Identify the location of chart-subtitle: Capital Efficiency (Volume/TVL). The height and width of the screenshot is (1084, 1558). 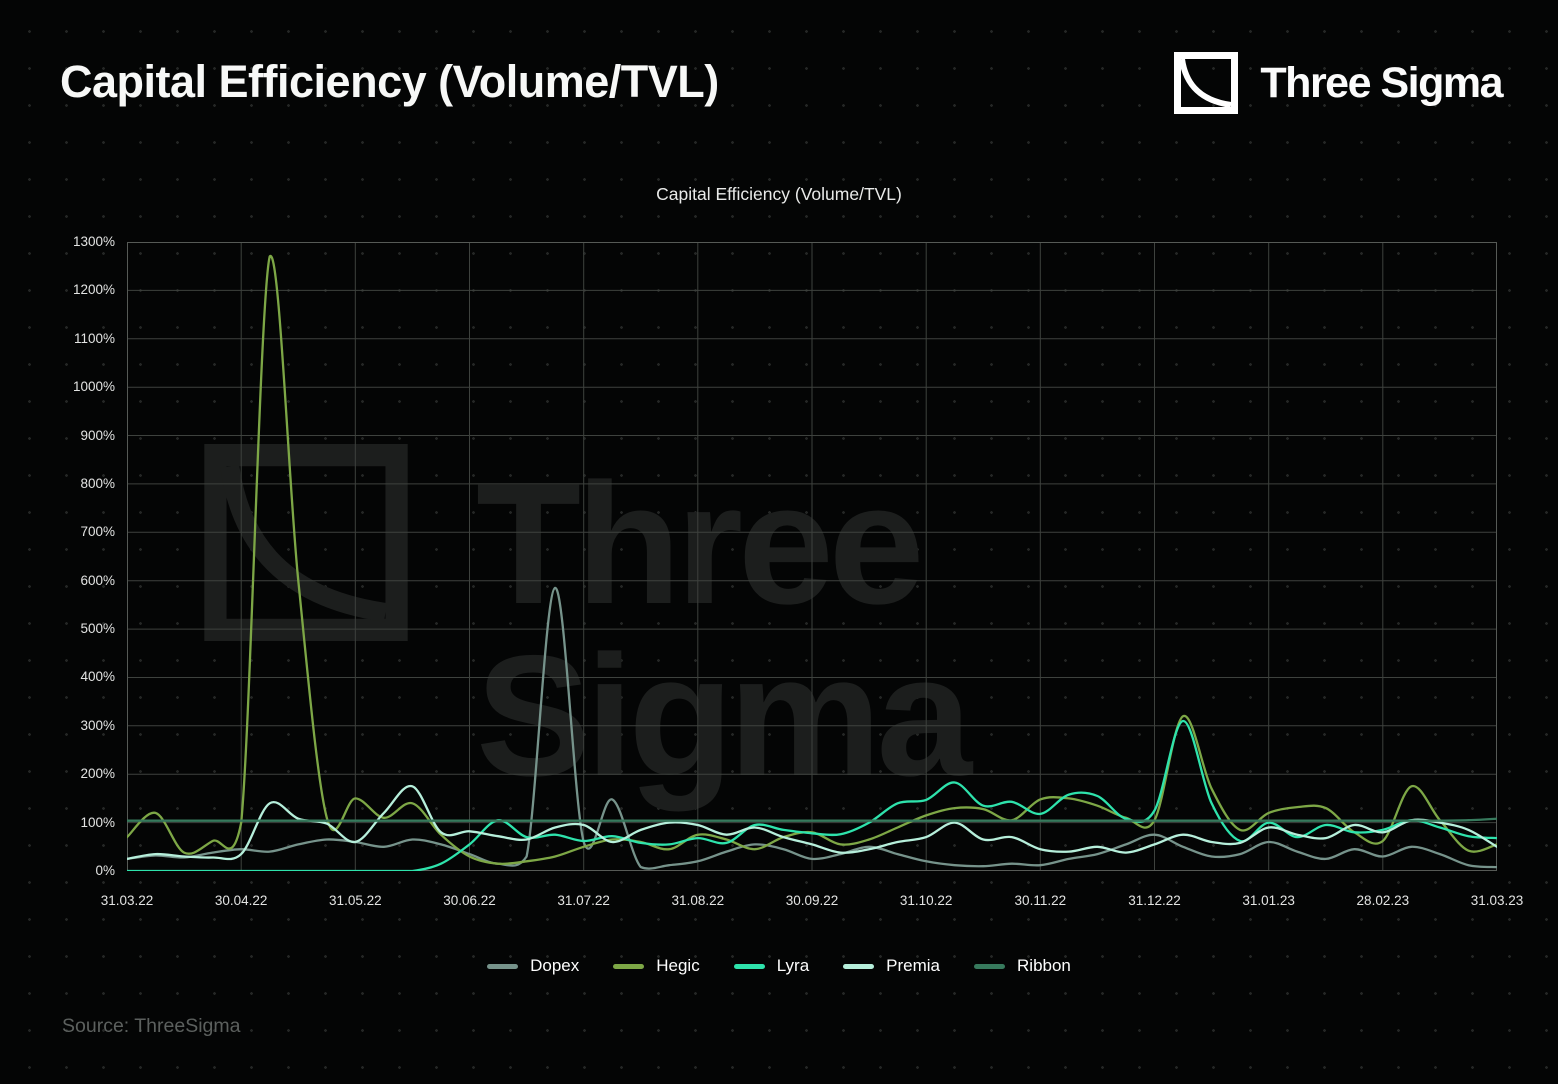
(779, 194).